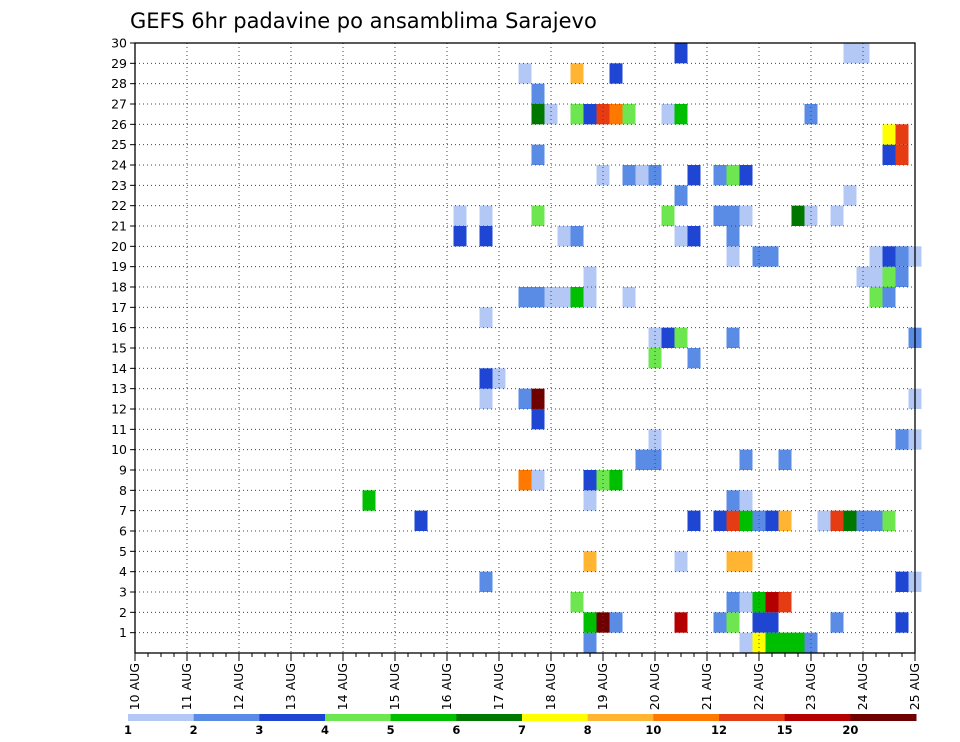 Image resolution: width=960 pixels, height=742 pixels. I want to click on colorbar-label: 4, so click(325, 730).